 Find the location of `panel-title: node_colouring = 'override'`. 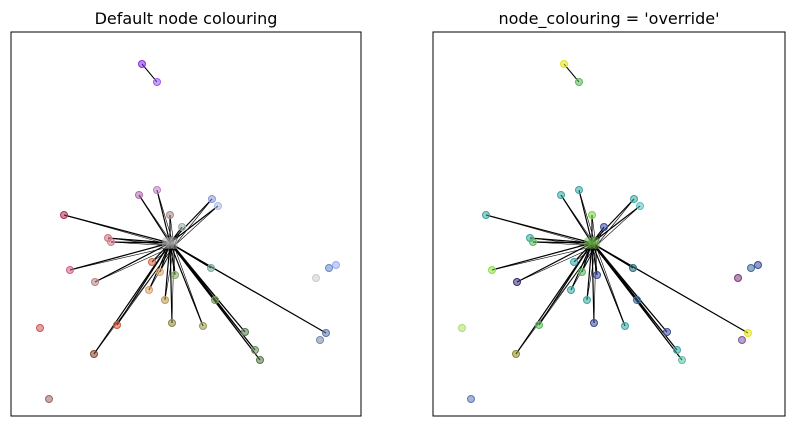

panel-title: node_colouring = 'override' is located at coordinates (608, 19).